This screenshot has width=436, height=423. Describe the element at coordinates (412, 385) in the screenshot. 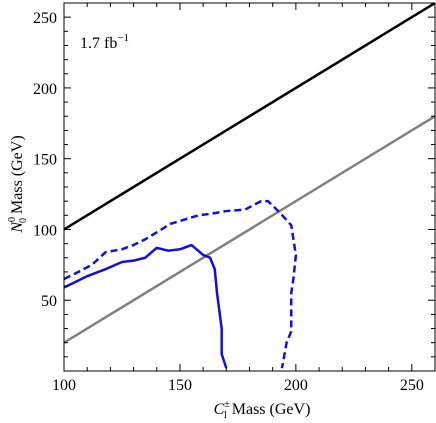

I see `x-tick-label: 250` at that location.